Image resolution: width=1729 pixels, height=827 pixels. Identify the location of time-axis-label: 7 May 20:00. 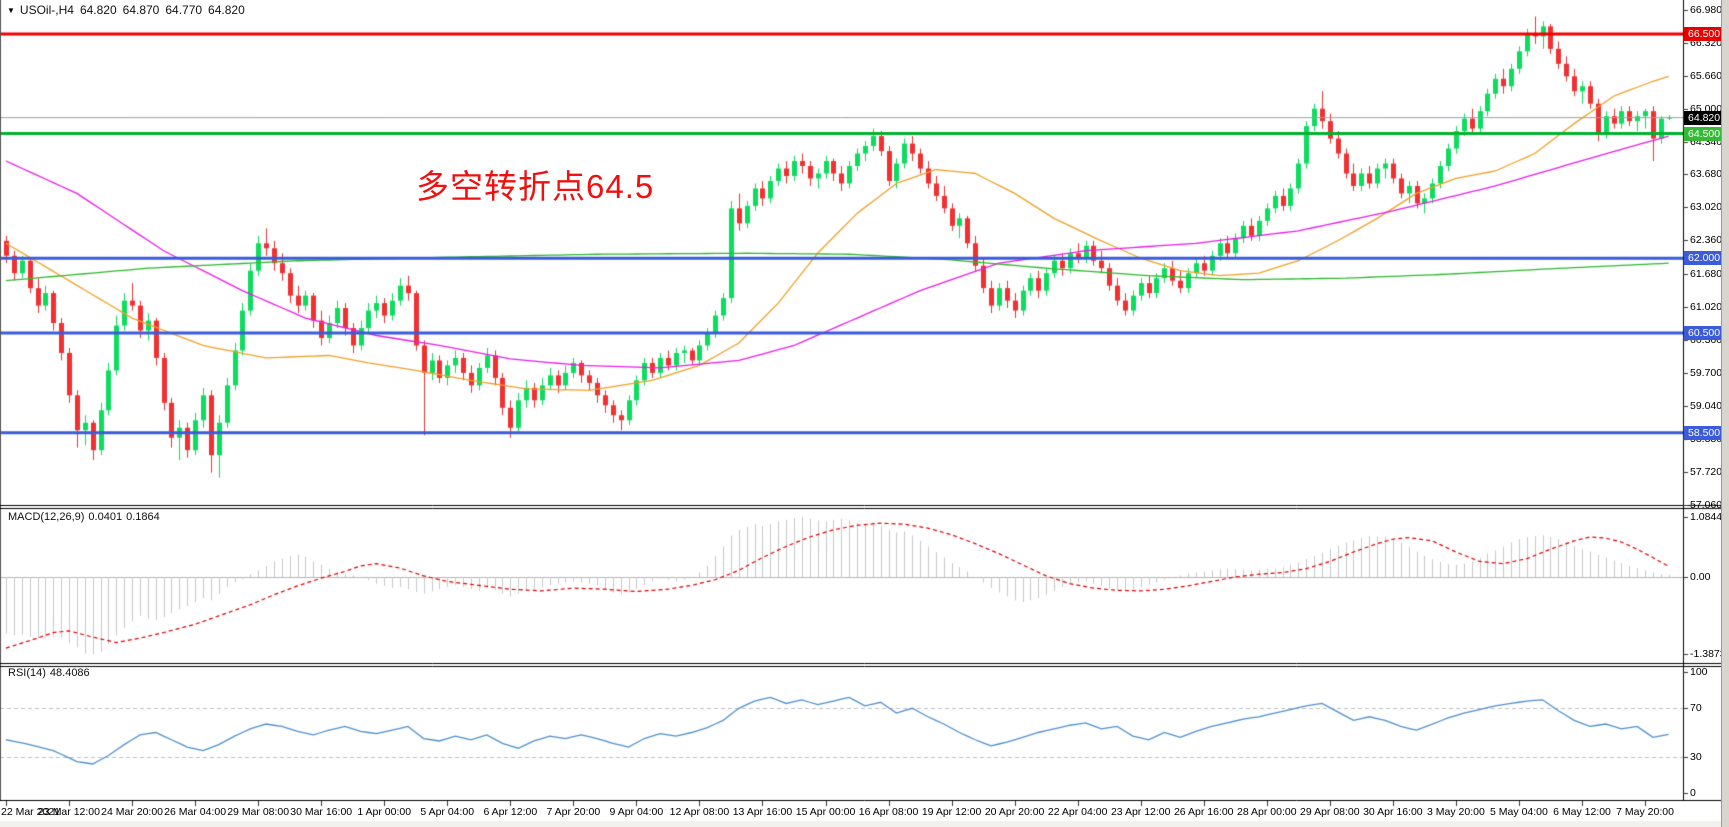
(1645, 812).